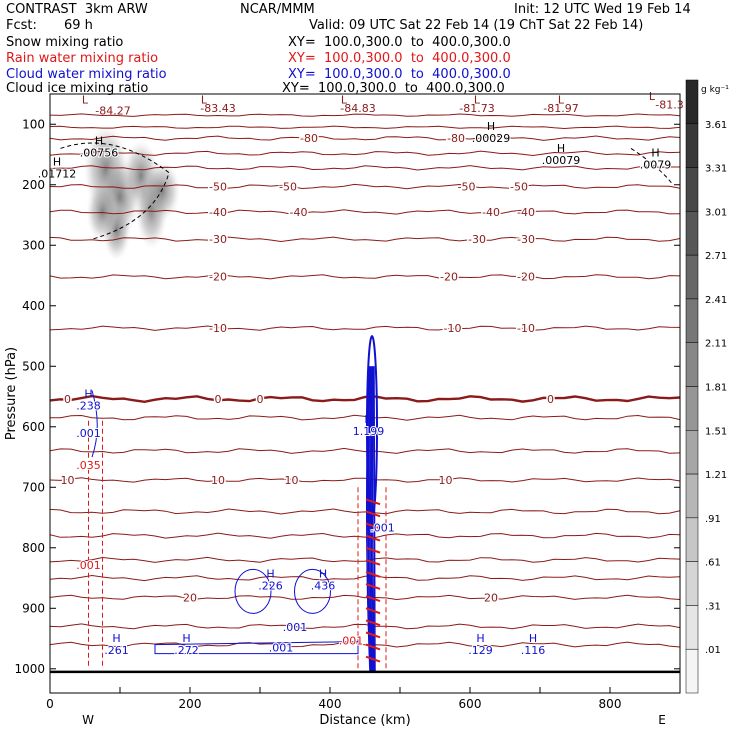 The image size is (740, 740). What do you see at coordinates (365, 328) in the screenshot?
I see `isotherm--10` at bounding box center [365, 328].